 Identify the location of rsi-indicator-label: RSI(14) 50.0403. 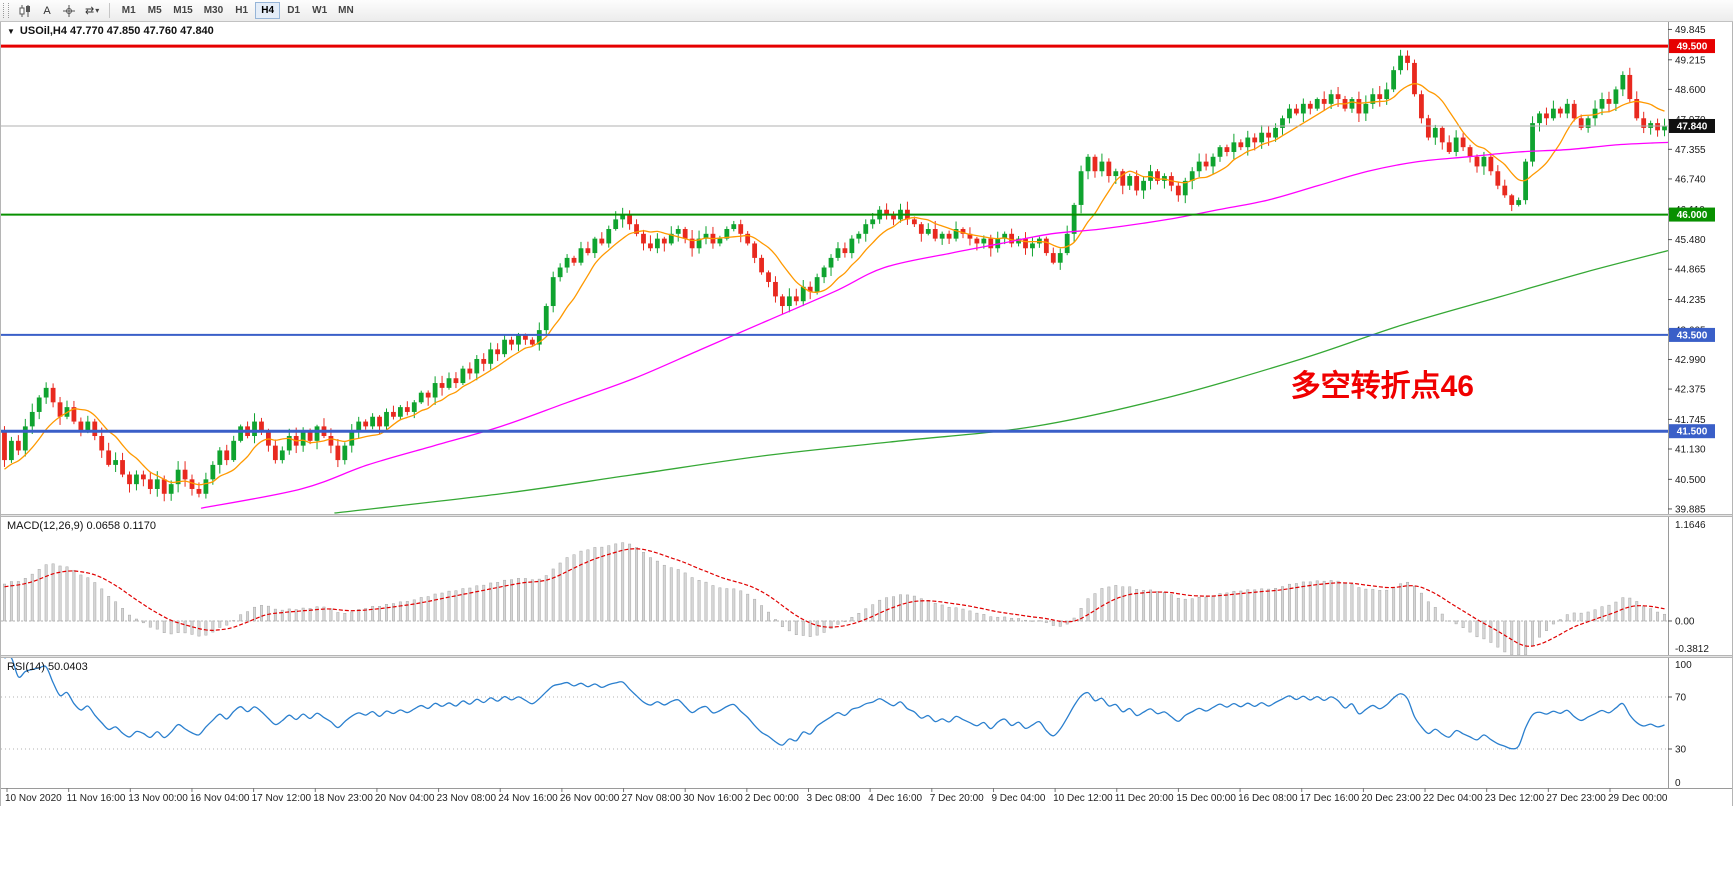
(47, 667).